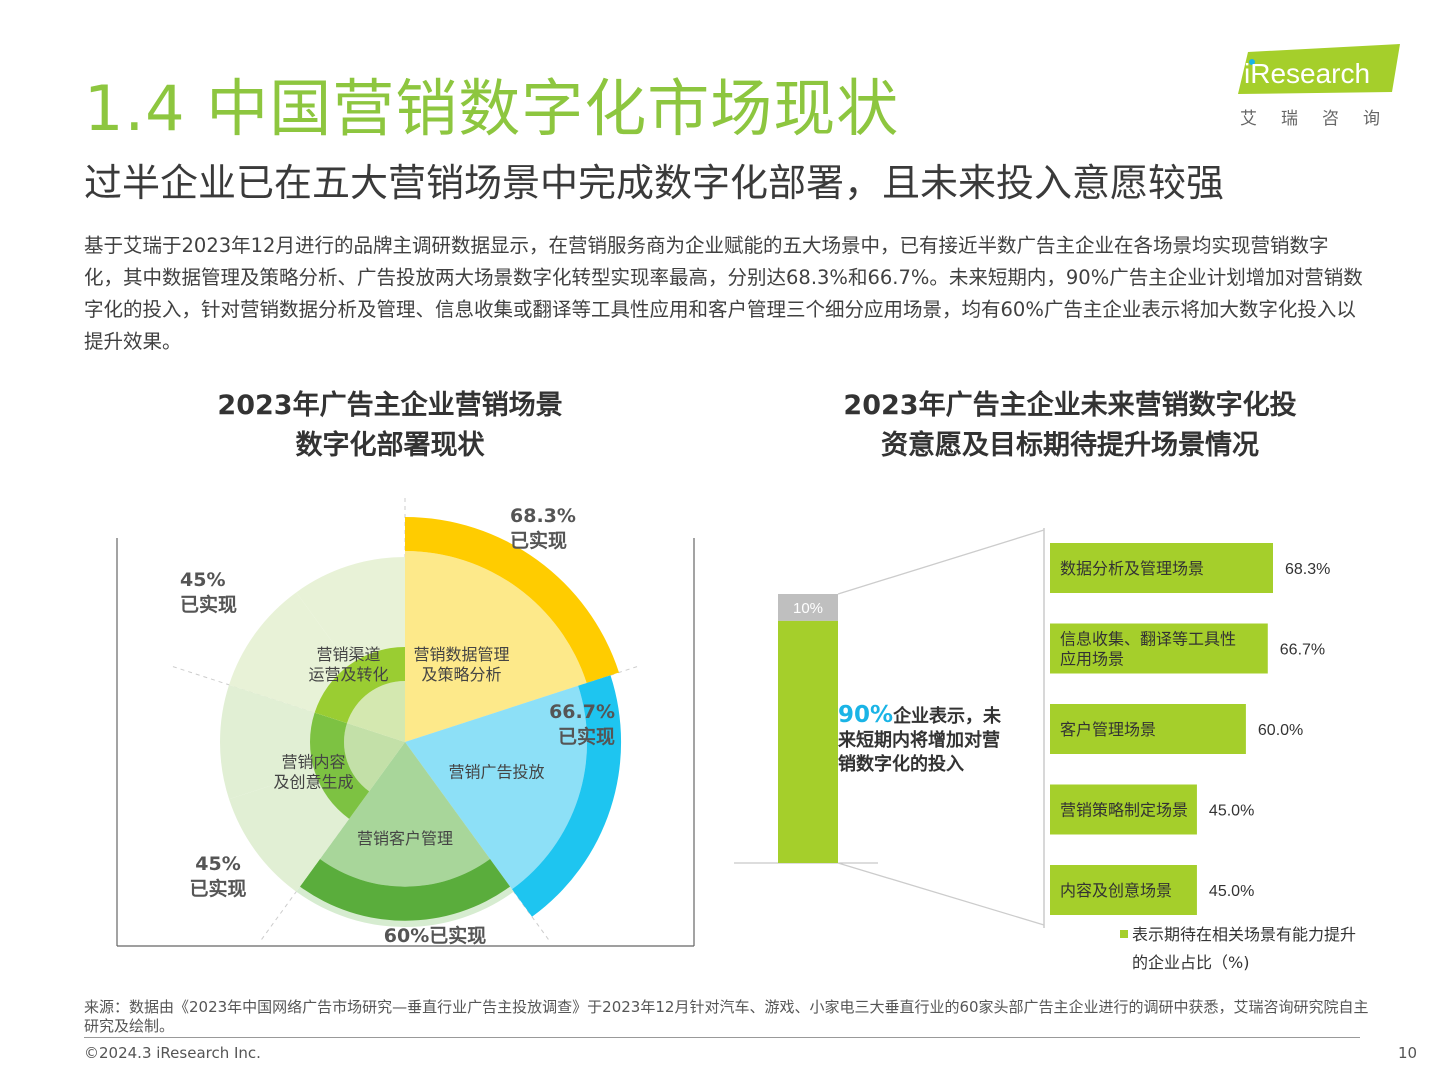  I want to click on pie-title-line-1: 2023年广告主企业营销场景, so click(390, 405).